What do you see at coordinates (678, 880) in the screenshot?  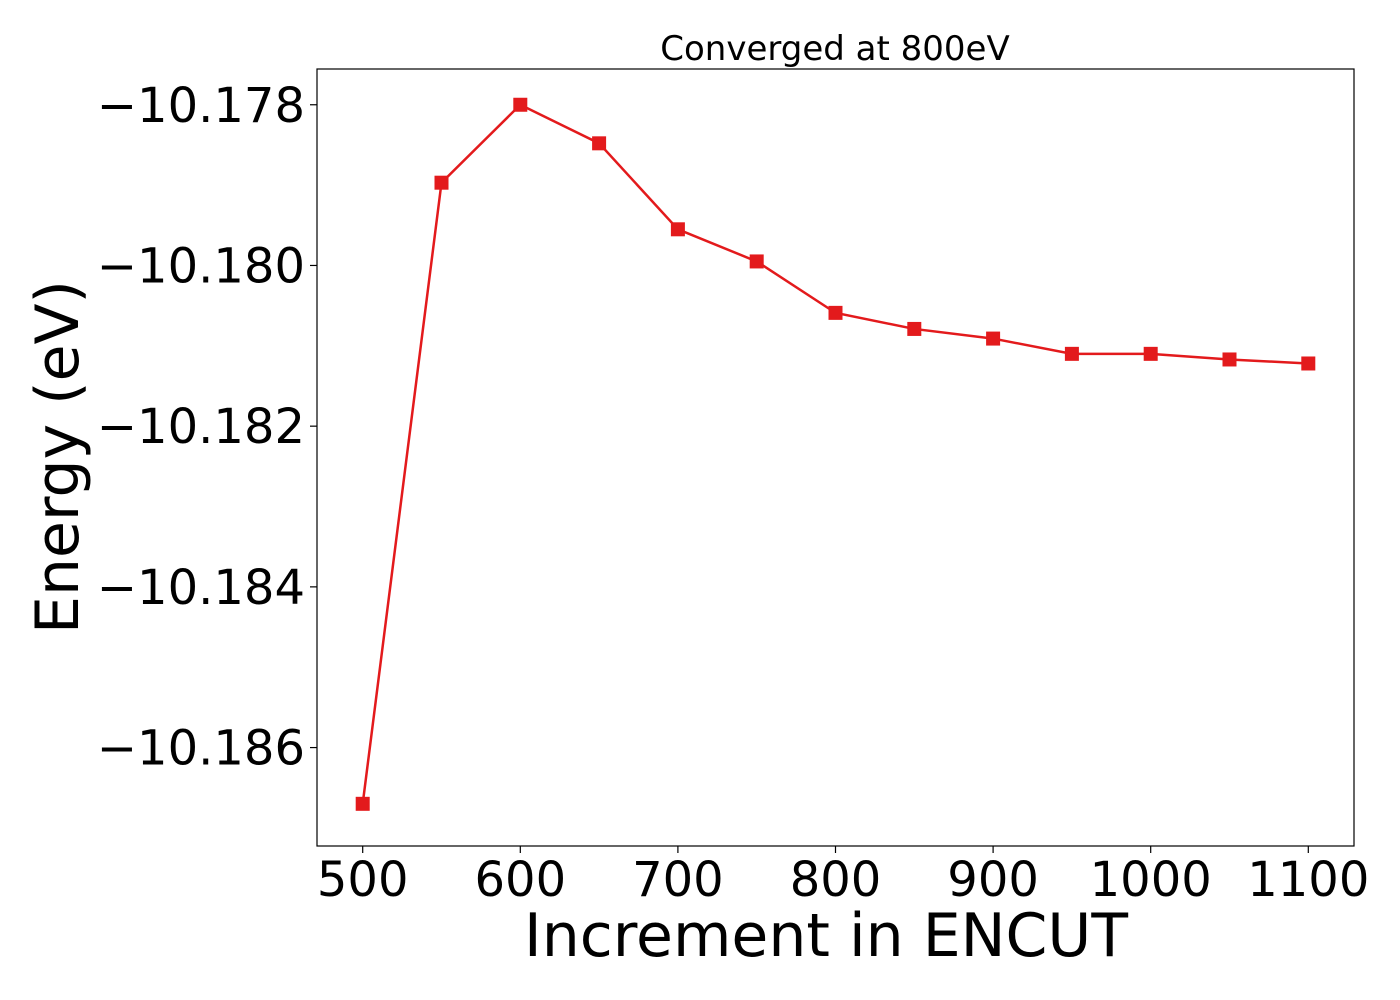 I see `x-tick-label: 700` at bounding box center [678, 880].